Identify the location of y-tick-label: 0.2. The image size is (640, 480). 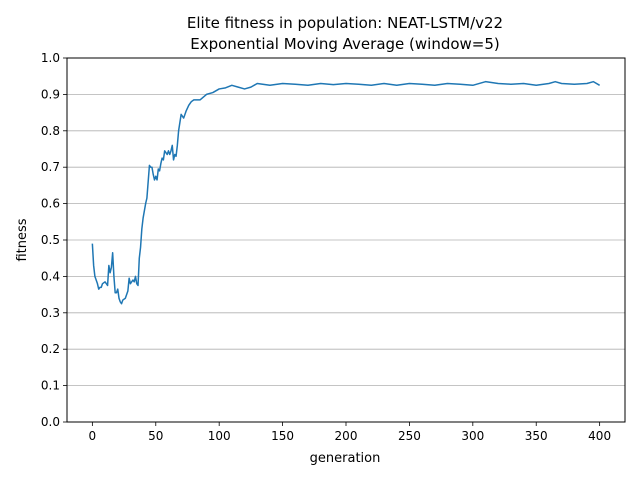
(50, 349).